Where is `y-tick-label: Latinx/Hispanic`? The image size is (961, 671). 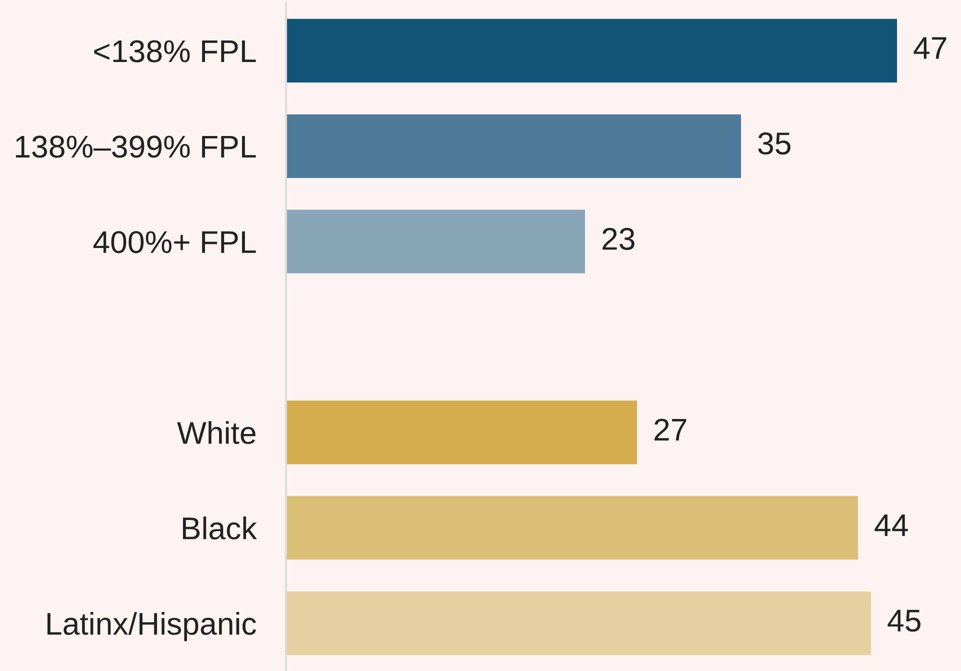
y-tick-label: Latinx/Hispanic is located at coordinates (151, 627).